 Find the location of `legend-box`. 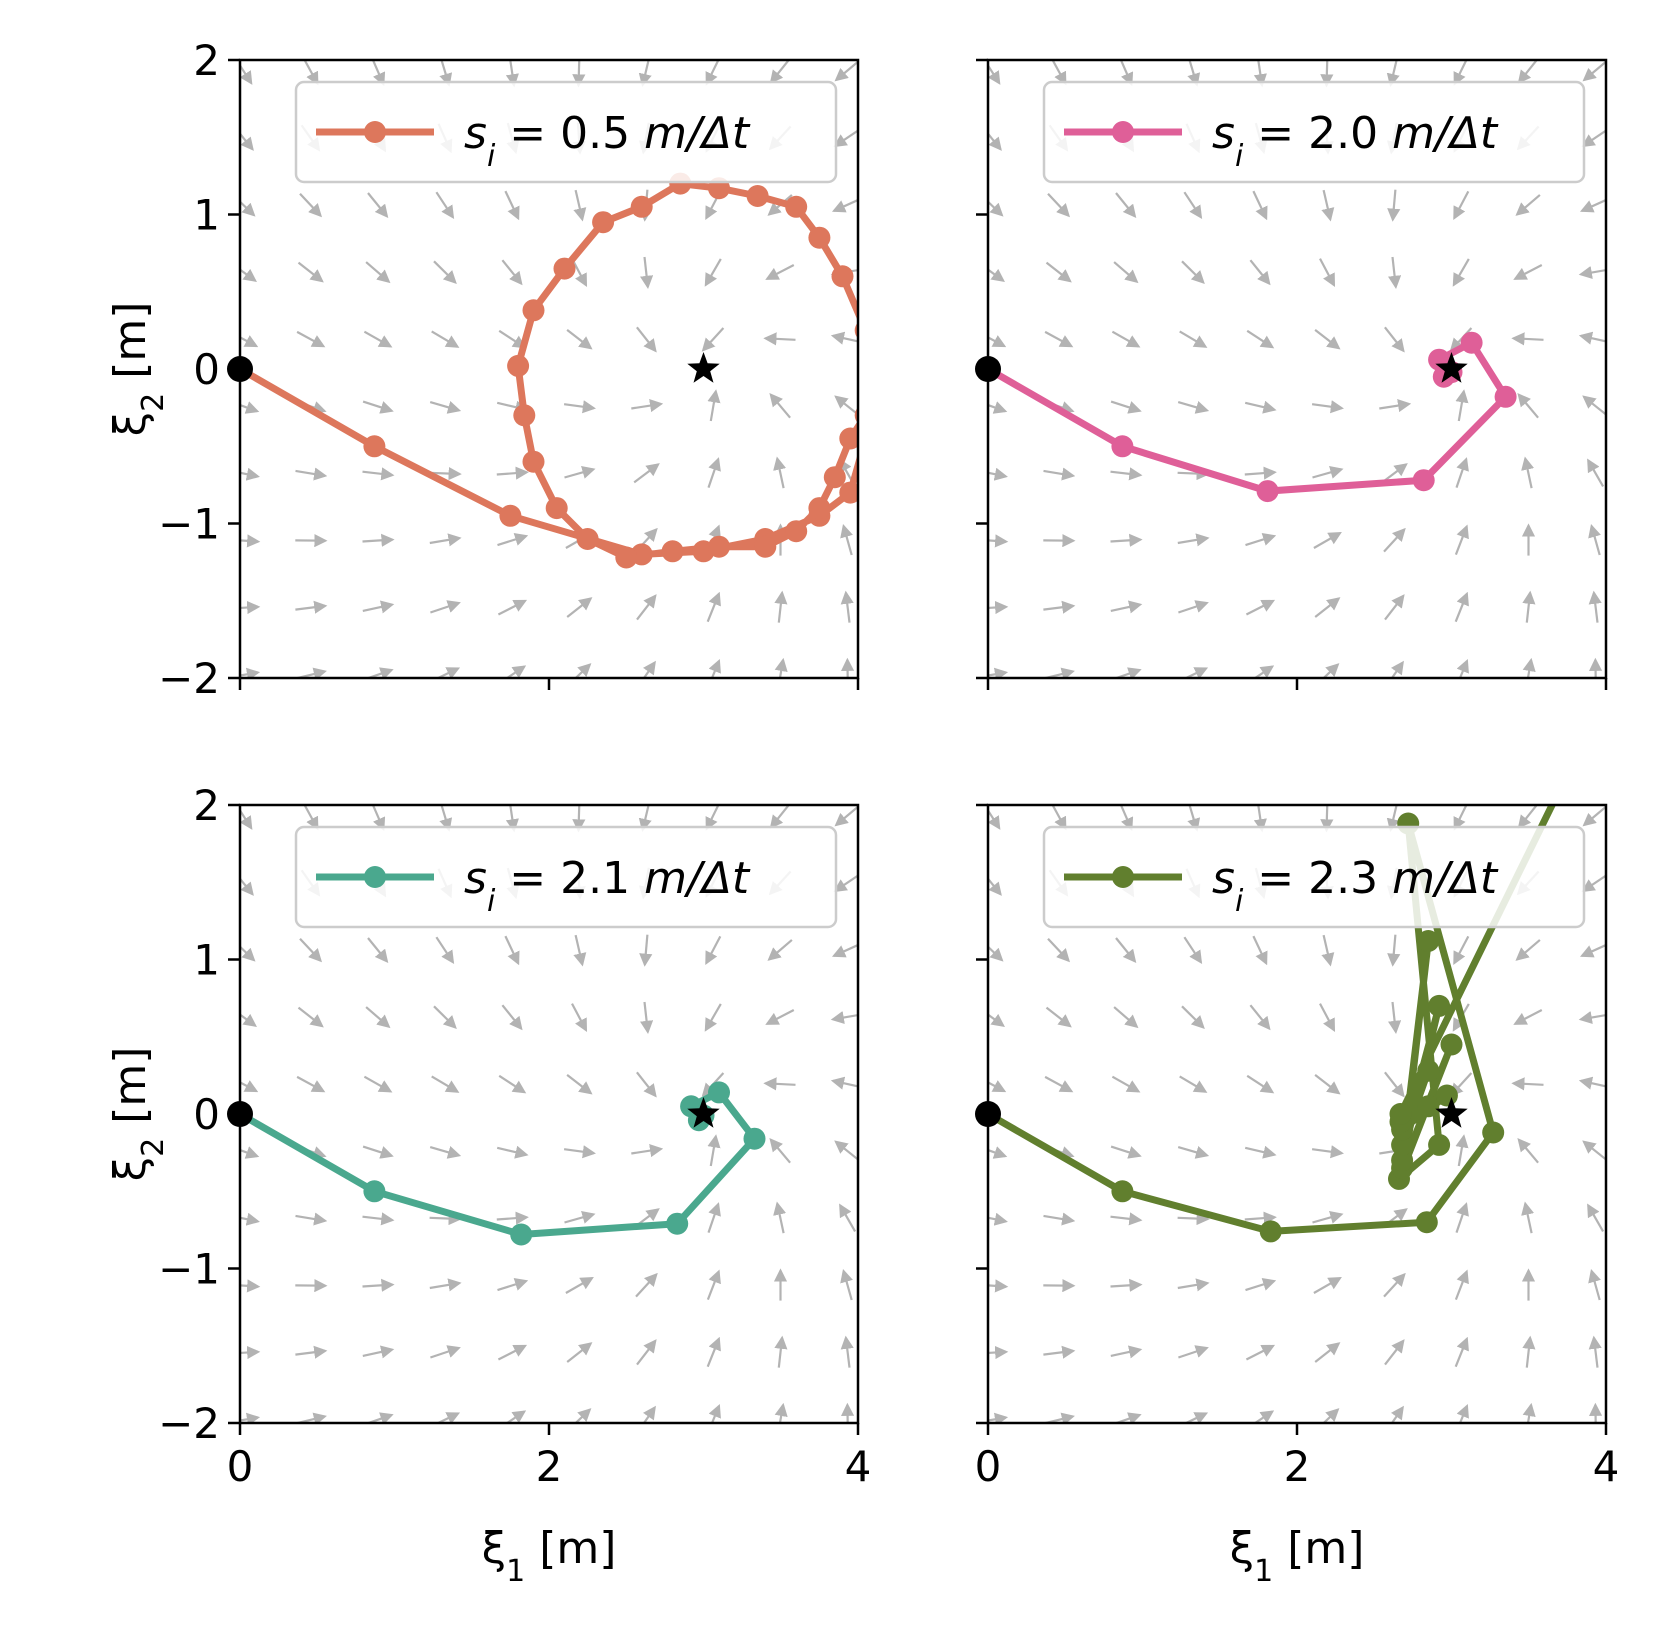

legend-box is located at coordinates (566, 132).